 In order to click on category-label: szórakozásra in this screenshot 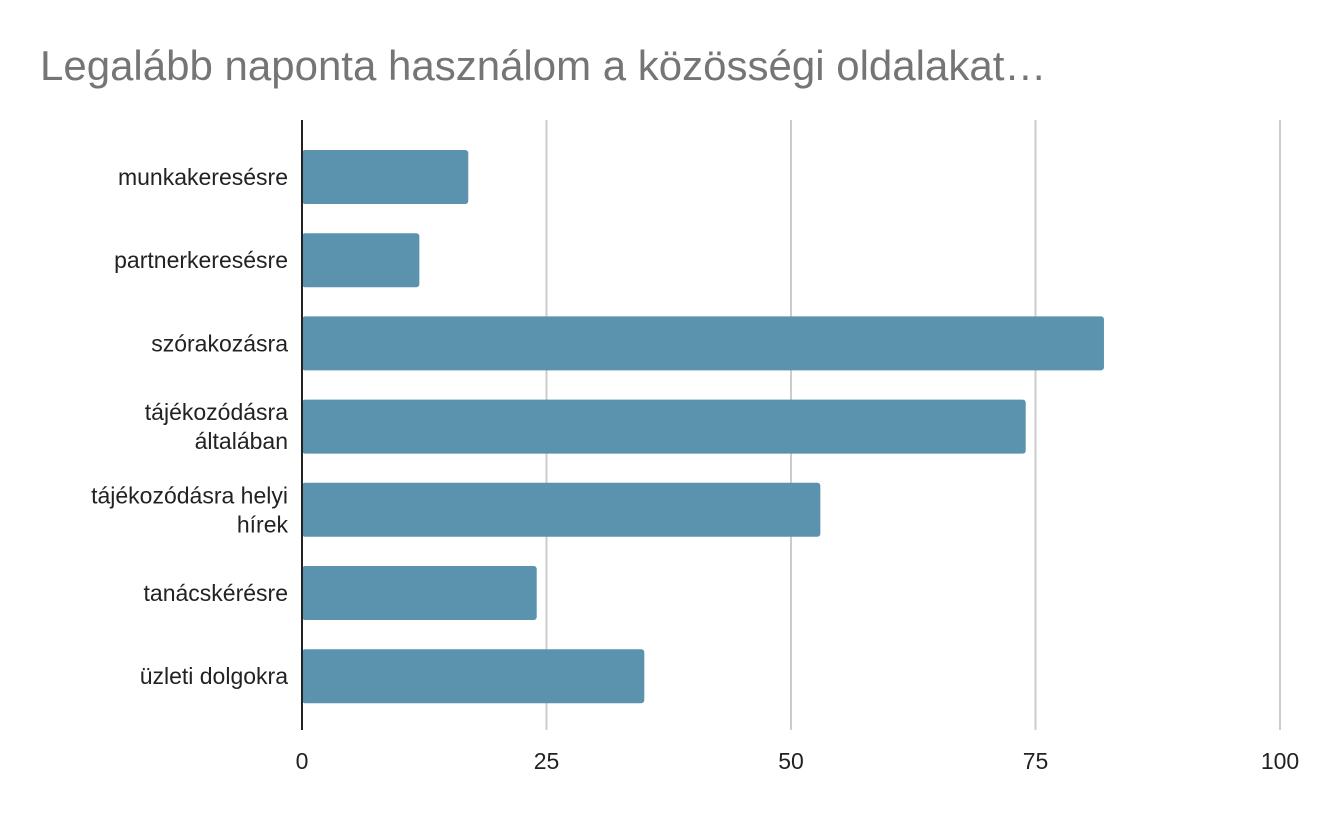, I will do `click(219, 343)`.